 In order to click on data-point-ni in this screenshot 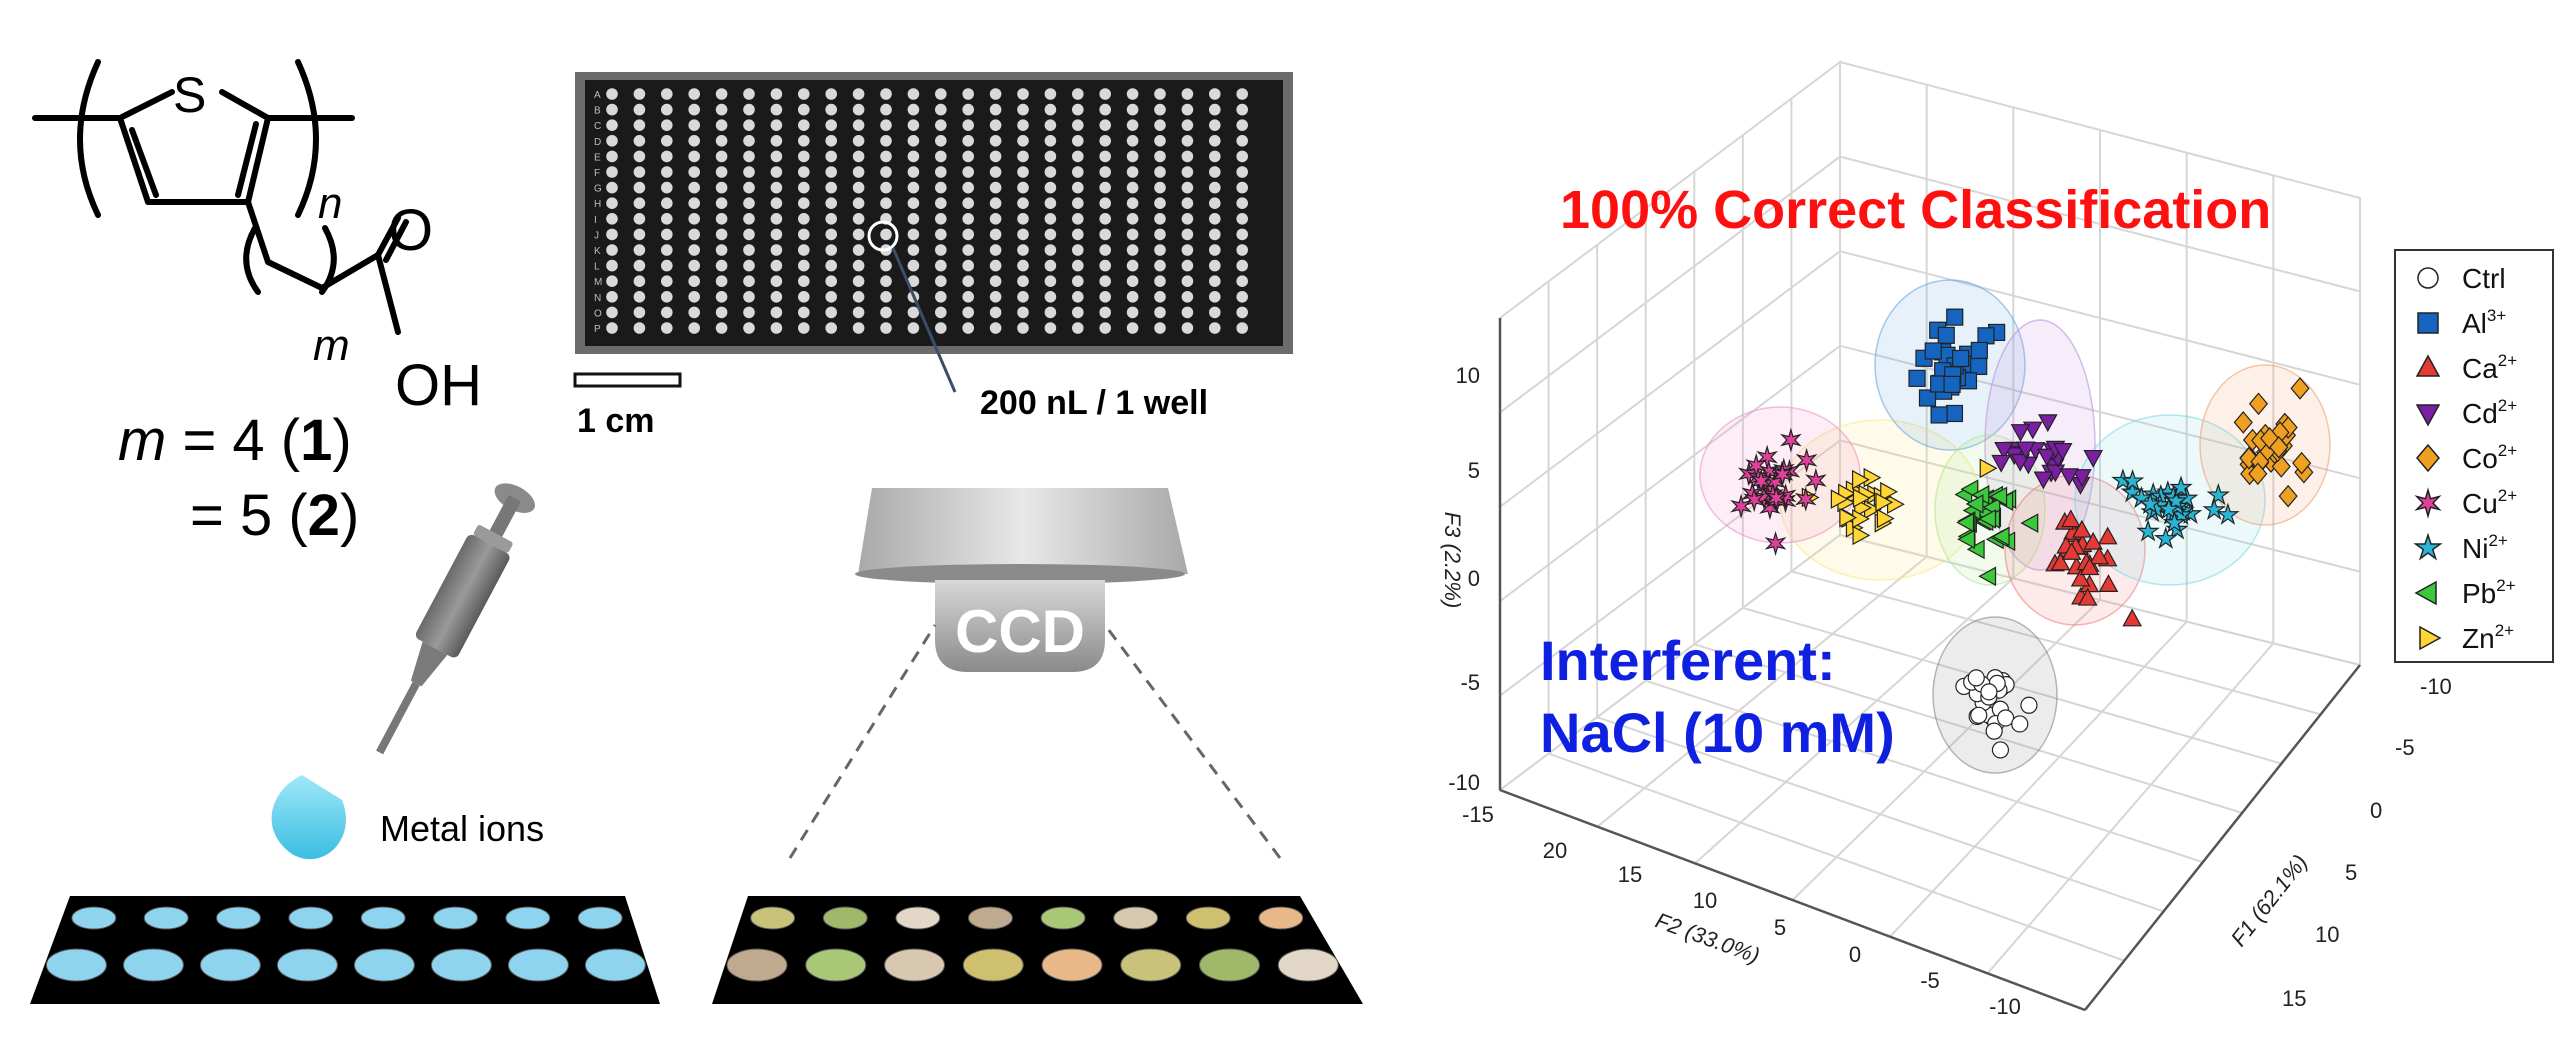, I will do `click(2228, 513)`.